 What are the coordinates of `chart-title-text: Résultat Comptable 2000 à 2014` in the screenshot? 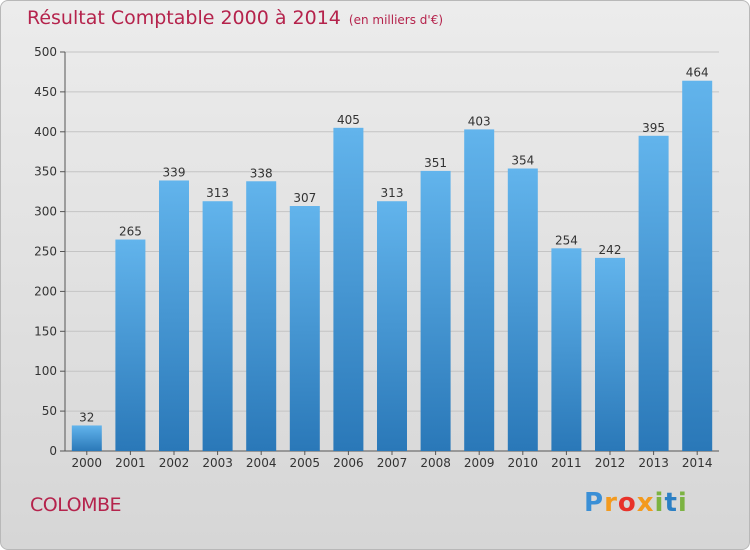 It's located at (184, 18).